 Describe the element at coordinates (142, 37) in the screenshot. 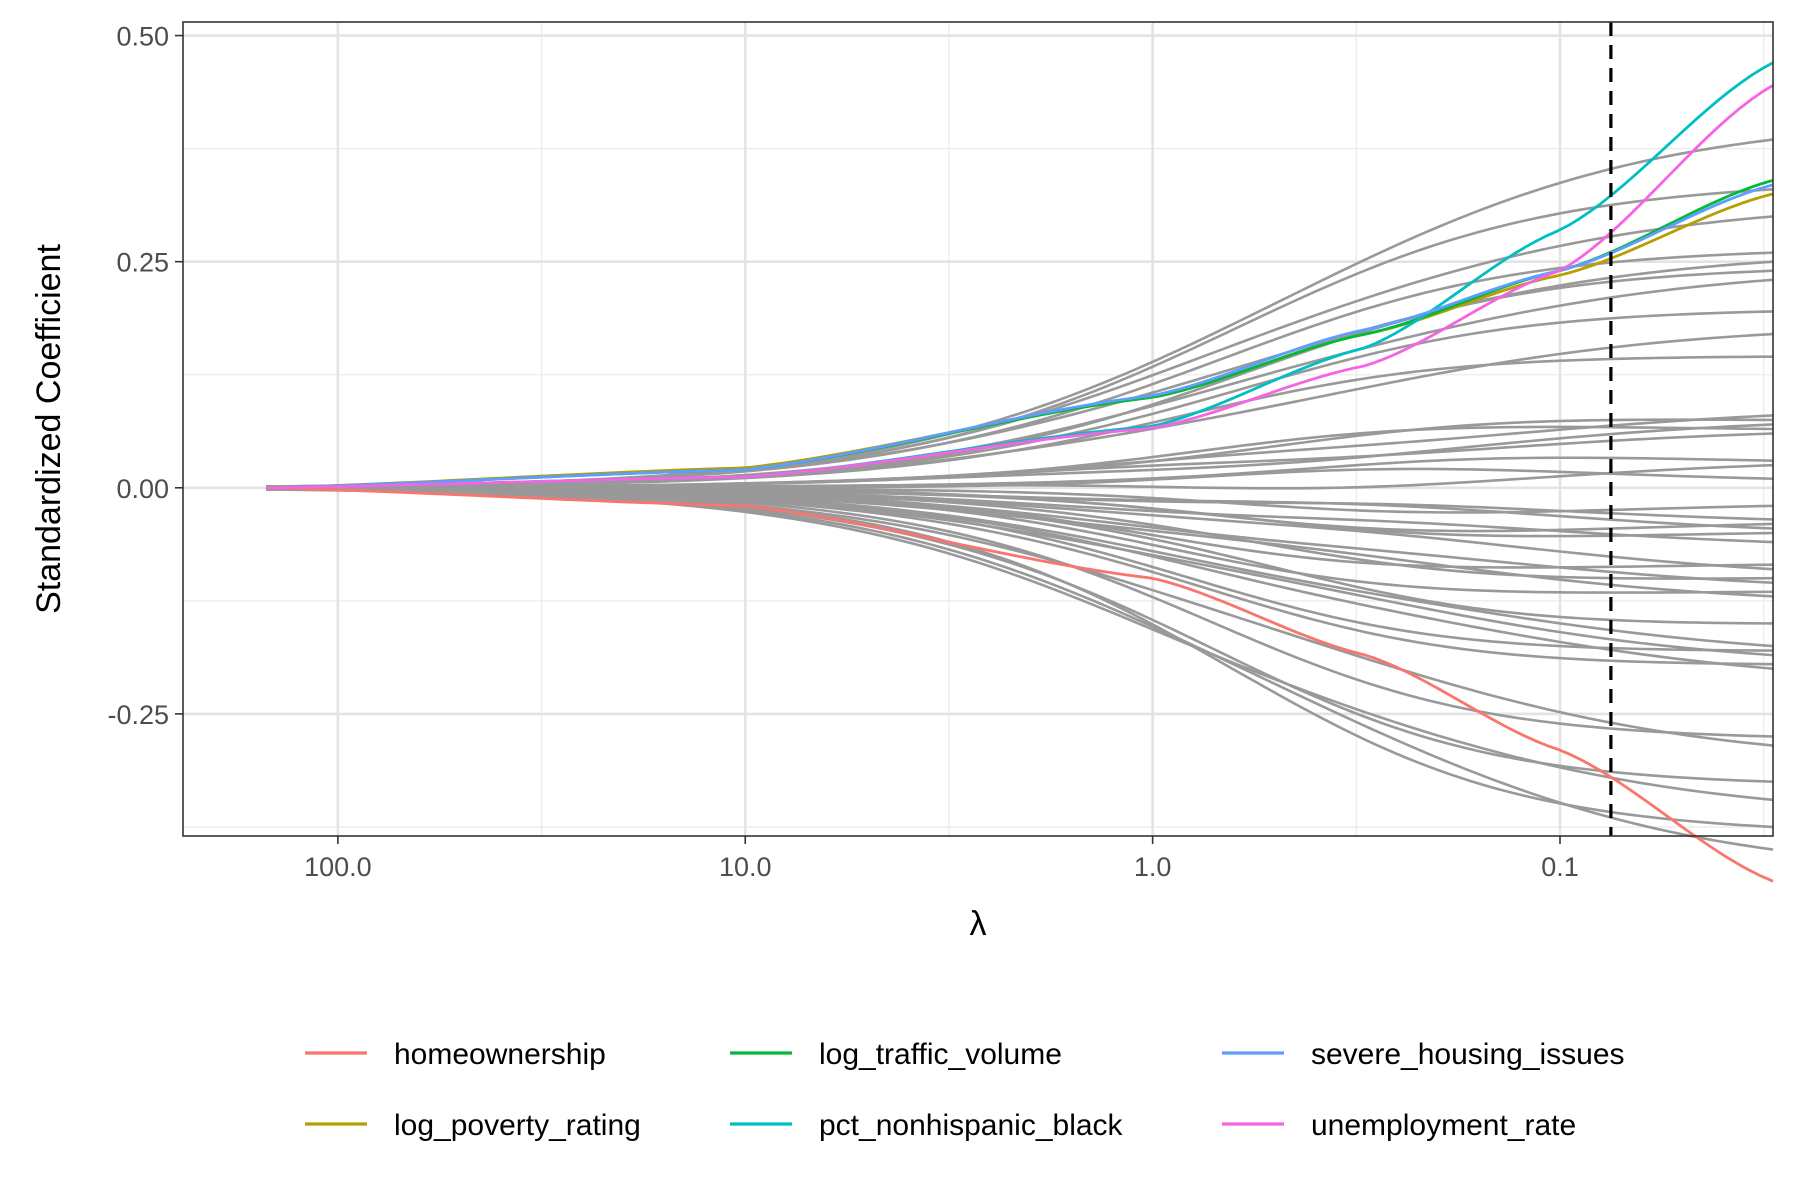

I see `y-tick-label: 0.50` at that location.